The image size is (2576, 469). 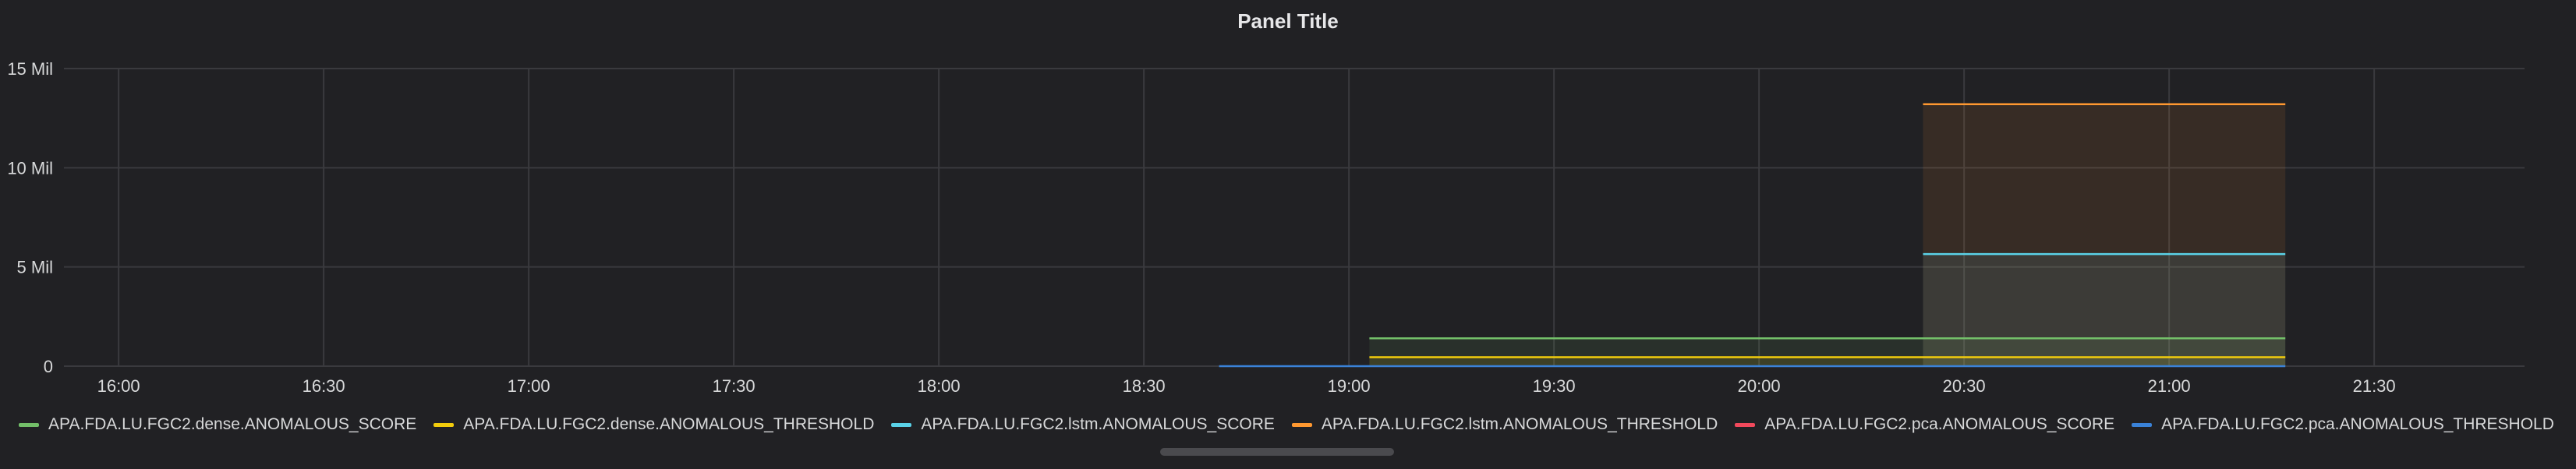 I want to click on legend-item: APA.FDA.LU.FGC2.dense.ANOMALOUS_SCORE, so click(x=217, y=424).